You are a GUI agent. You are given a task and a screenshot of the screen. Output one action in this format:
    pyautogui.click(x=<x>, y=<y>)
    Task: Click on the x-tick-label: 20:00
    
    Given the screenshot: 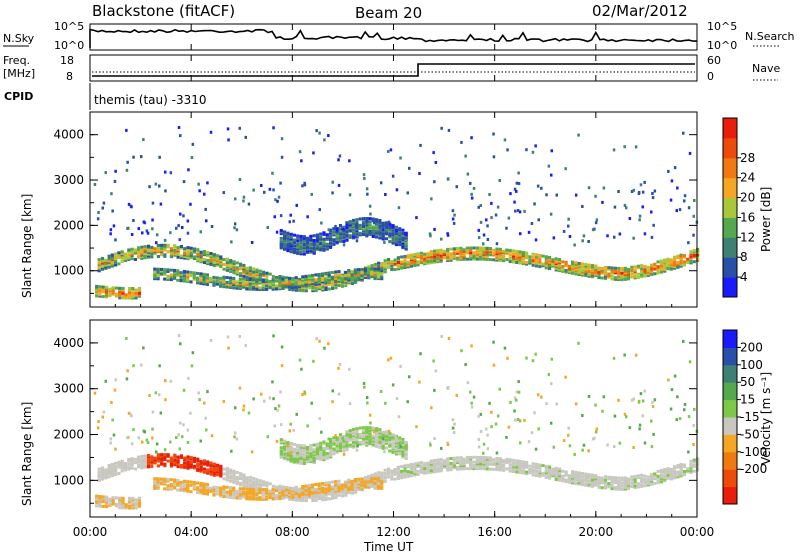 What is the action you would take?
    pyautogui.click(x=596, y=532)
    